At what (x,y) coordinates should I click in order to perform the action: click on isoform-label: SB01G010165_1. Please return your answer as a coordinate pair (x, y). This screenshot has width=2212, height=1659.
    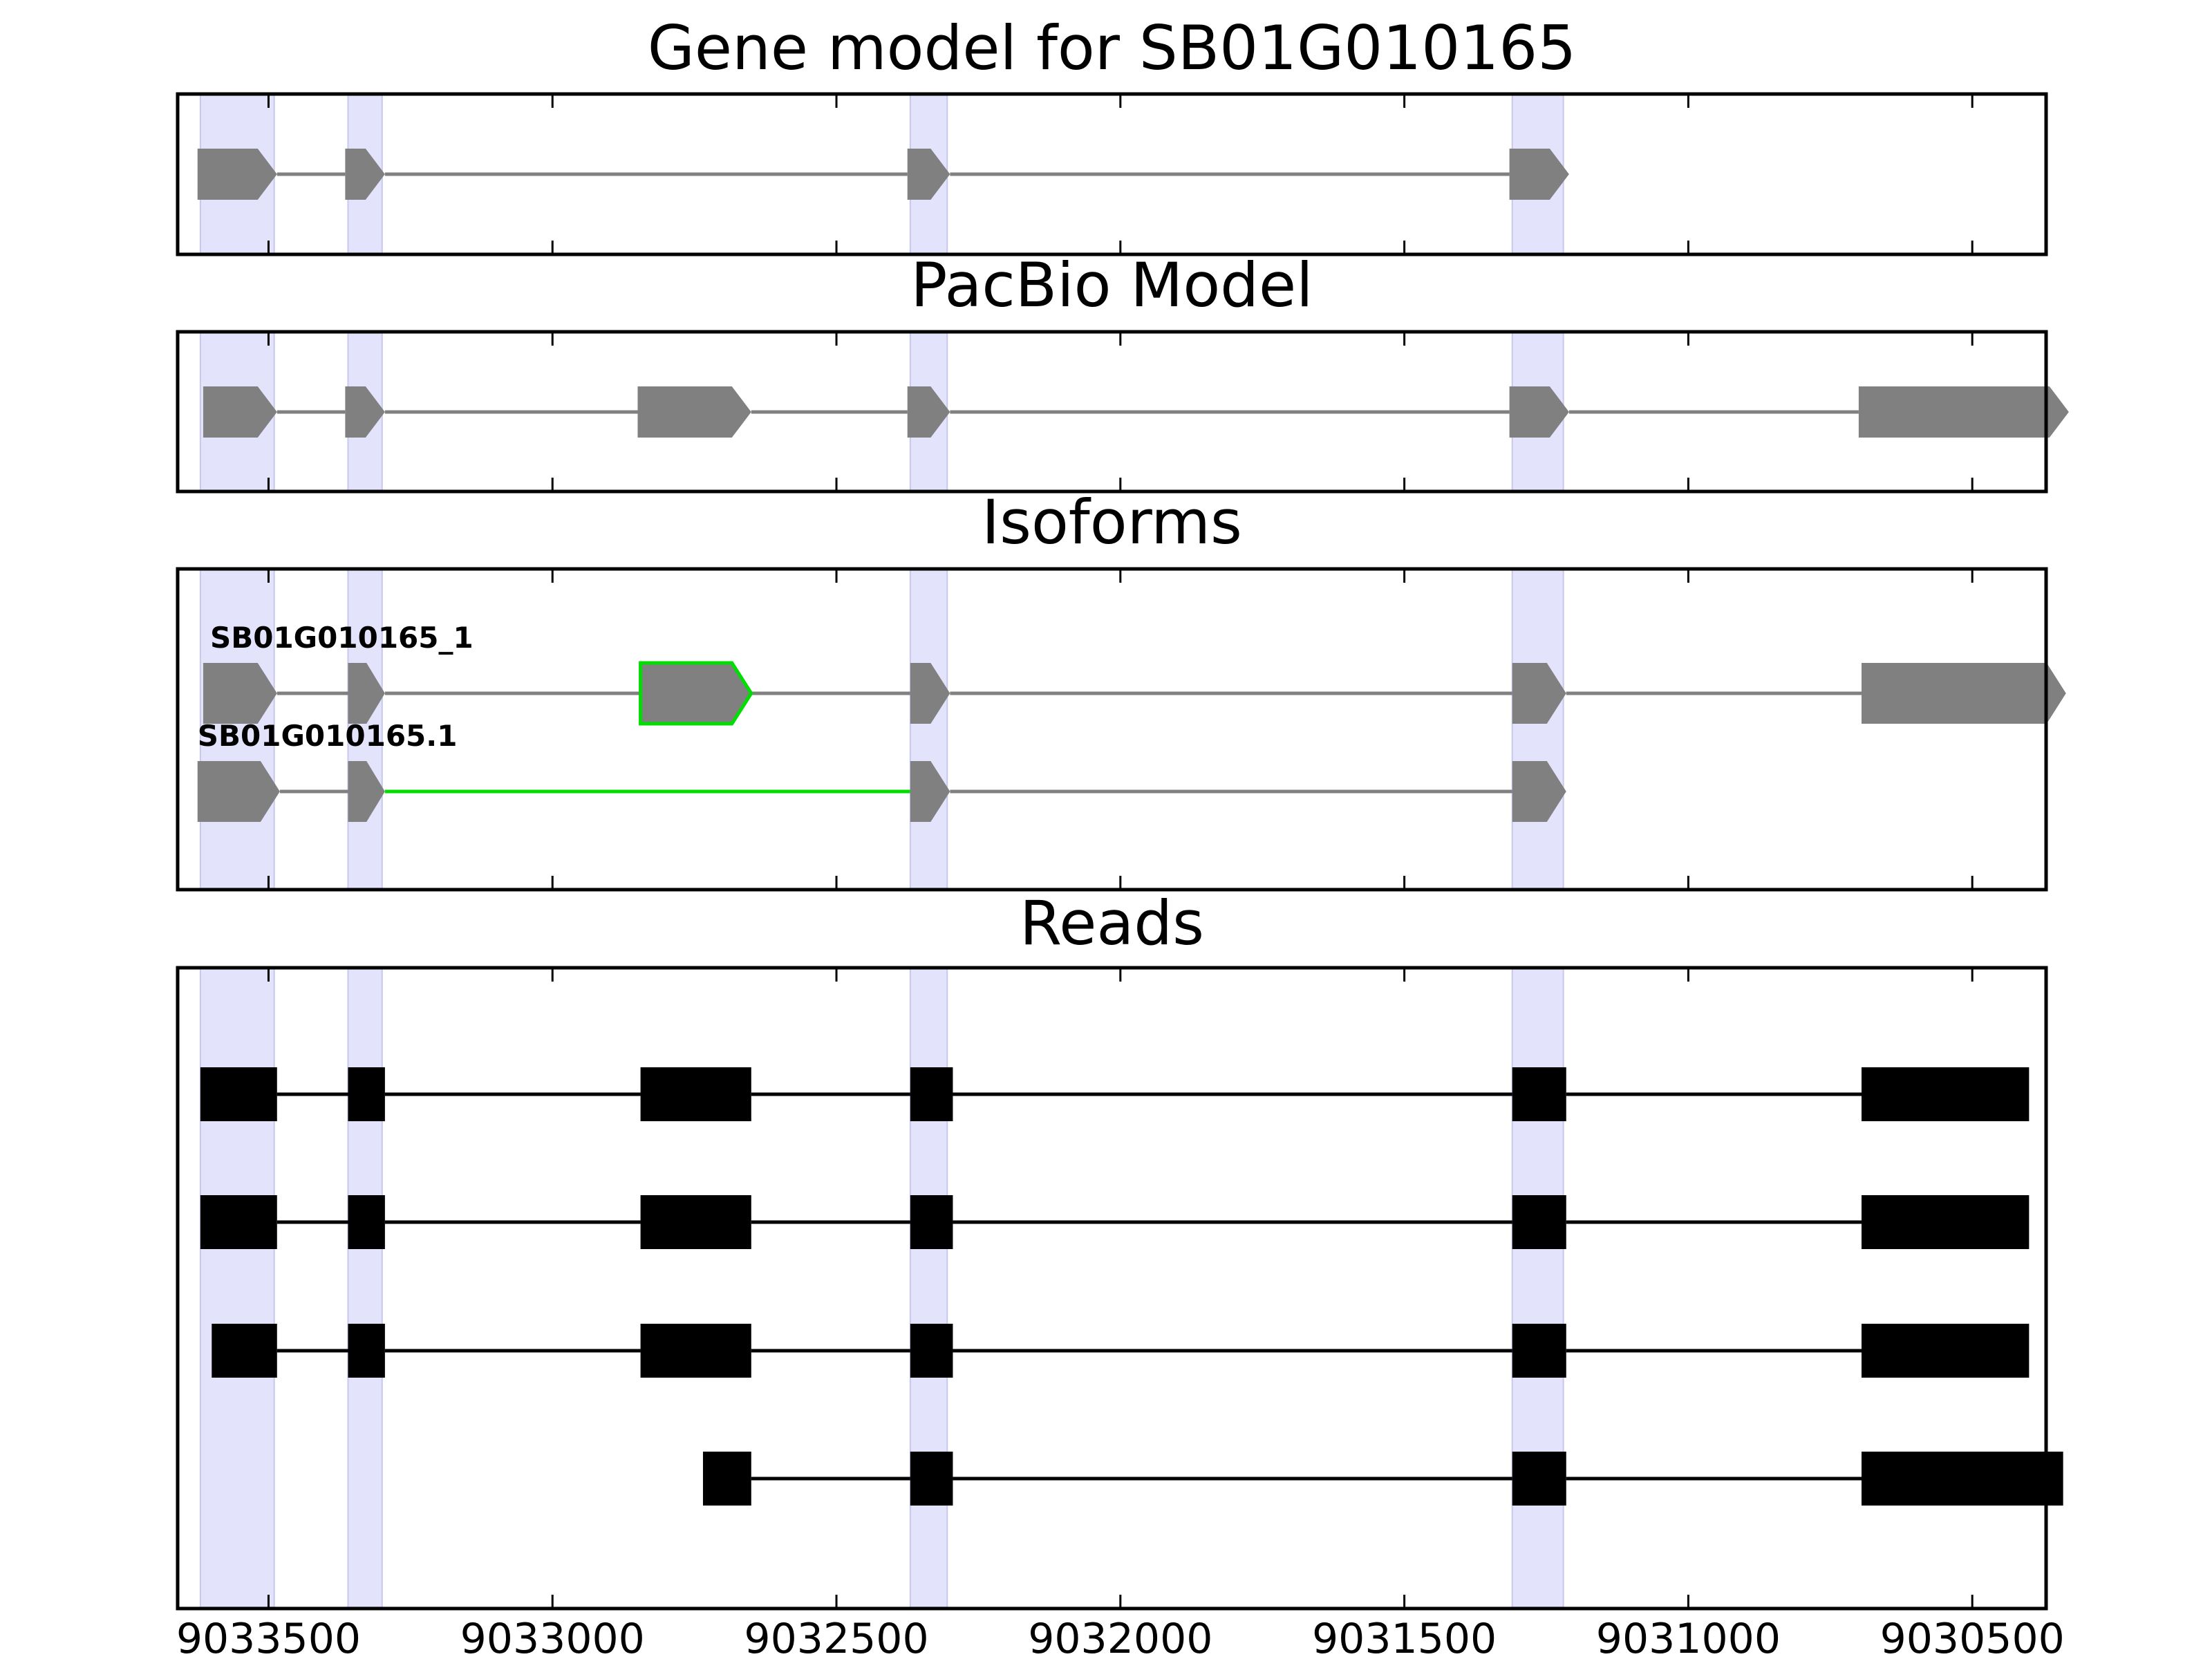
    Looking at the image, I should click on (342, 638).